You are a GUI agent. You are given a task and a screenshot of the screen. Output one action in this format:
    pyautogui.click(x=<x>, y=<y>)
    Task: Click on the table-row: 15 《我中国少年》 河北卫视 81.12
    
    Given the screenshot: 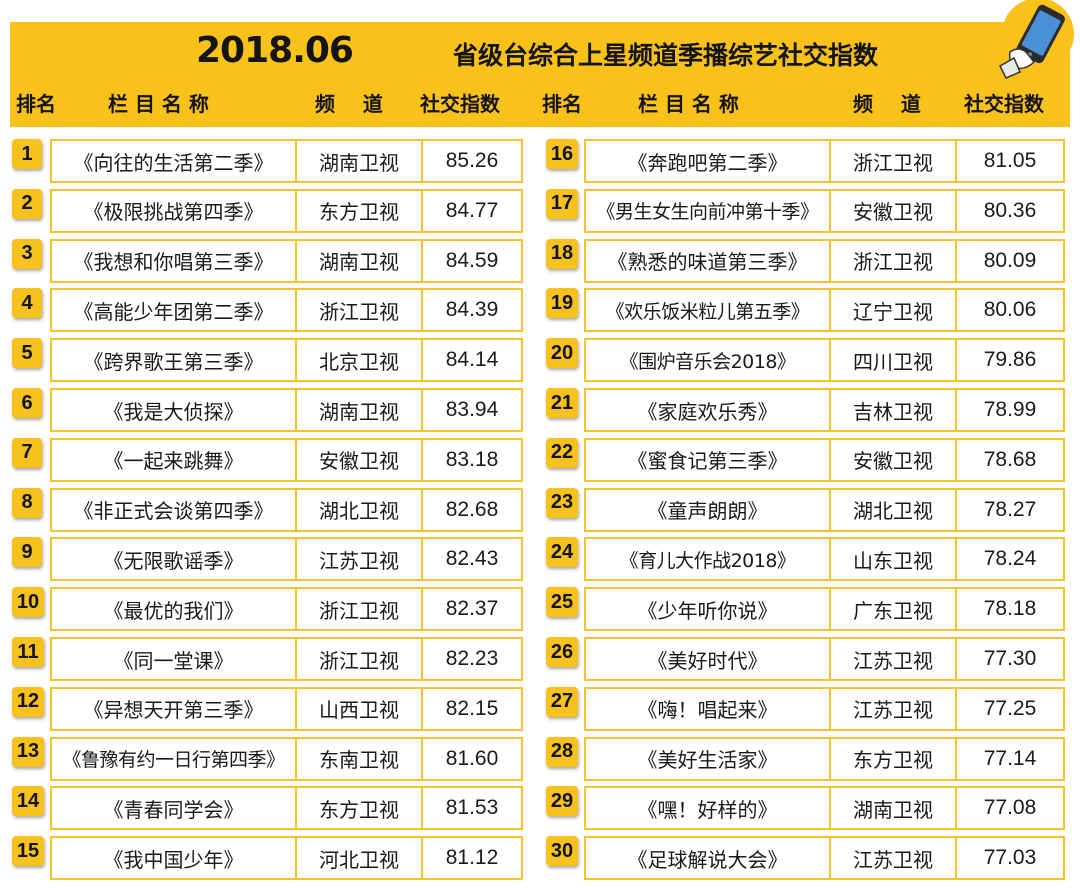 What is the action you would take?
    pyautogui.click(x=540, y=861)
    